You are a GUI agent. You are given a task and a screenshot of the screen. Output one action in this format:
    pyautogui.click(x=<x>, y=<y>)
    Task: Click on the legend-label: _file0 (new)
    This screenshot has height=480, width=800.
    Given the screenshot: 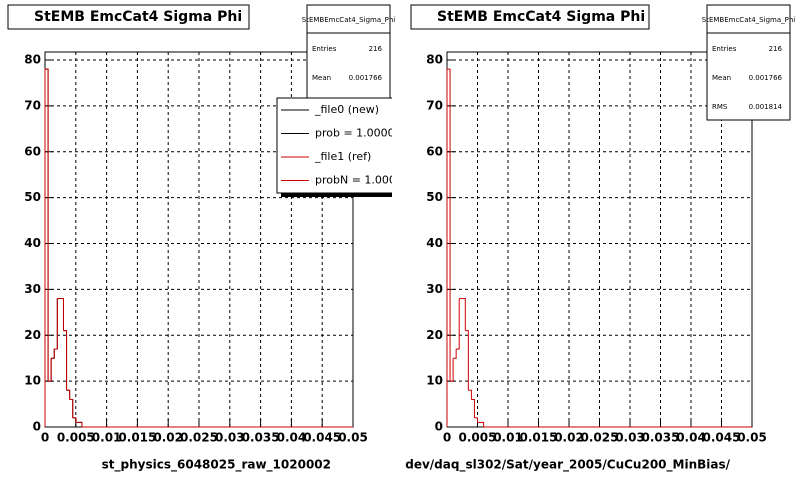 What is the action you would take?
    pyautogui.click(x=346, y=109)
    